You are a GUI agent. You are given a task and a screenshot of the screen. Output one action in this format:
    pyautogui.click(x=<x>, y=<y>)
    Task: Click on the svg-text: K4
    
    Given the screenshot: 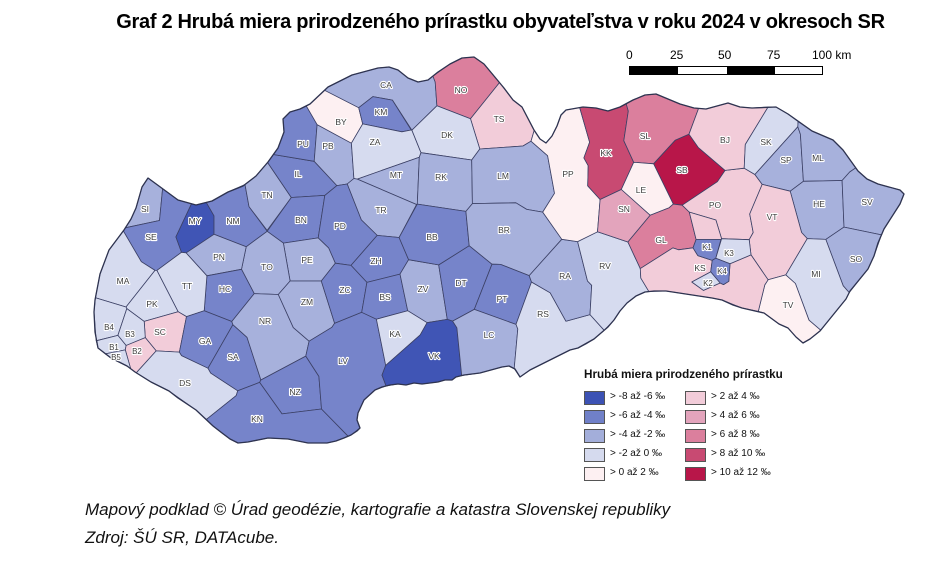 What is the action you would take?
    pyautogui.click(x=722, y=271)
    